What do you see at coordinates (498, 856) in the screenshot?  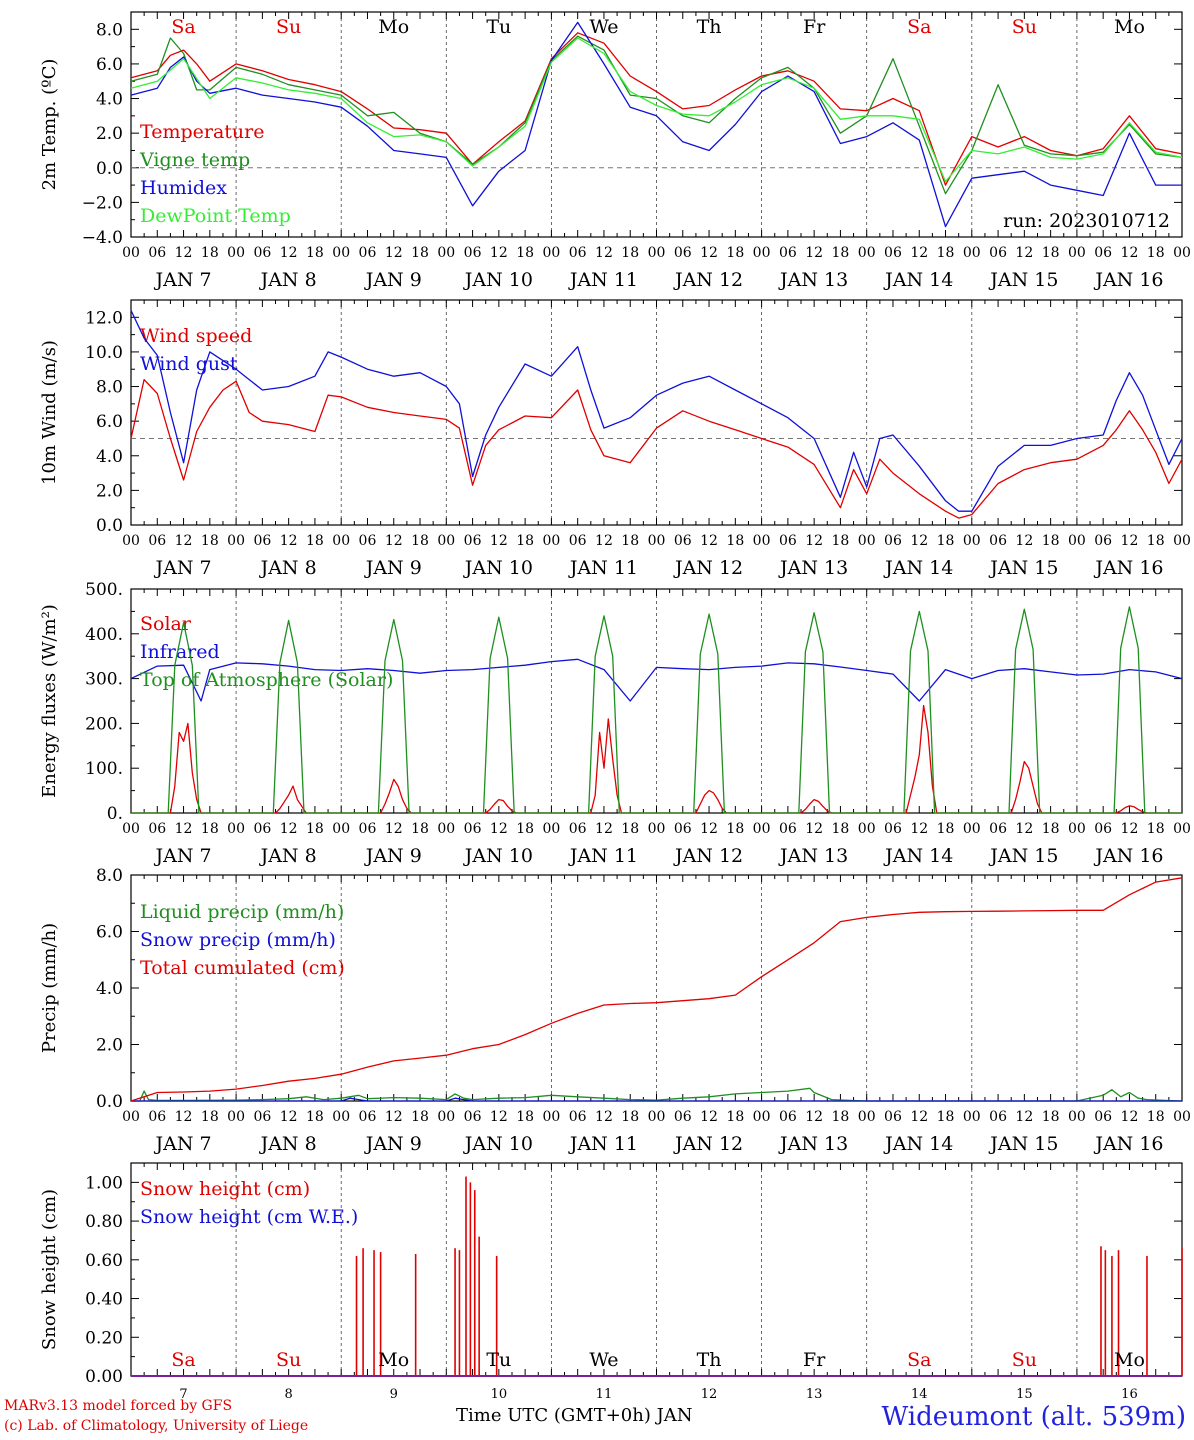 I see `date-label: JAN 10` at bounding box center [498, 856].